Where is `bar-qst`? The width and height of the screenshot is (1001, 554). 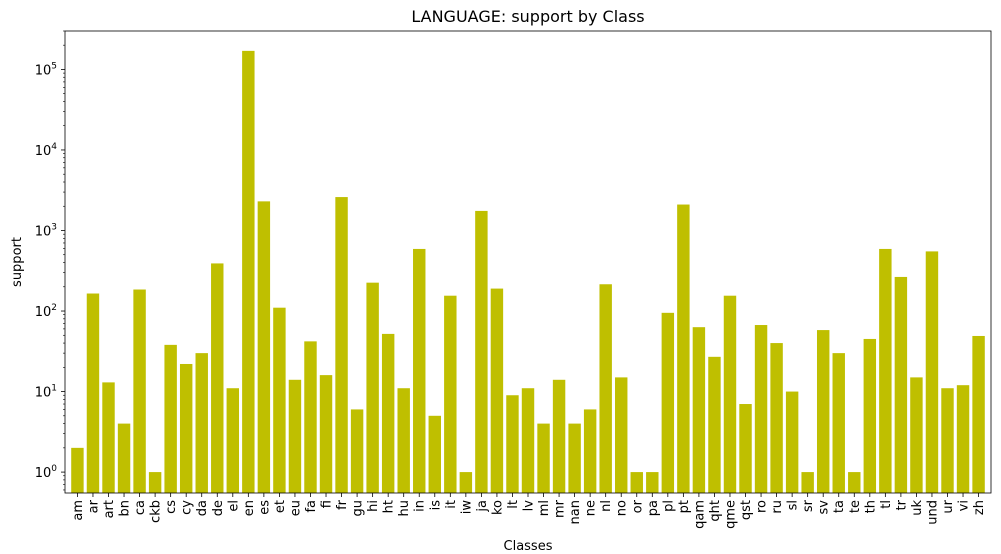 bar-qst is located at coordinates (745, 448).